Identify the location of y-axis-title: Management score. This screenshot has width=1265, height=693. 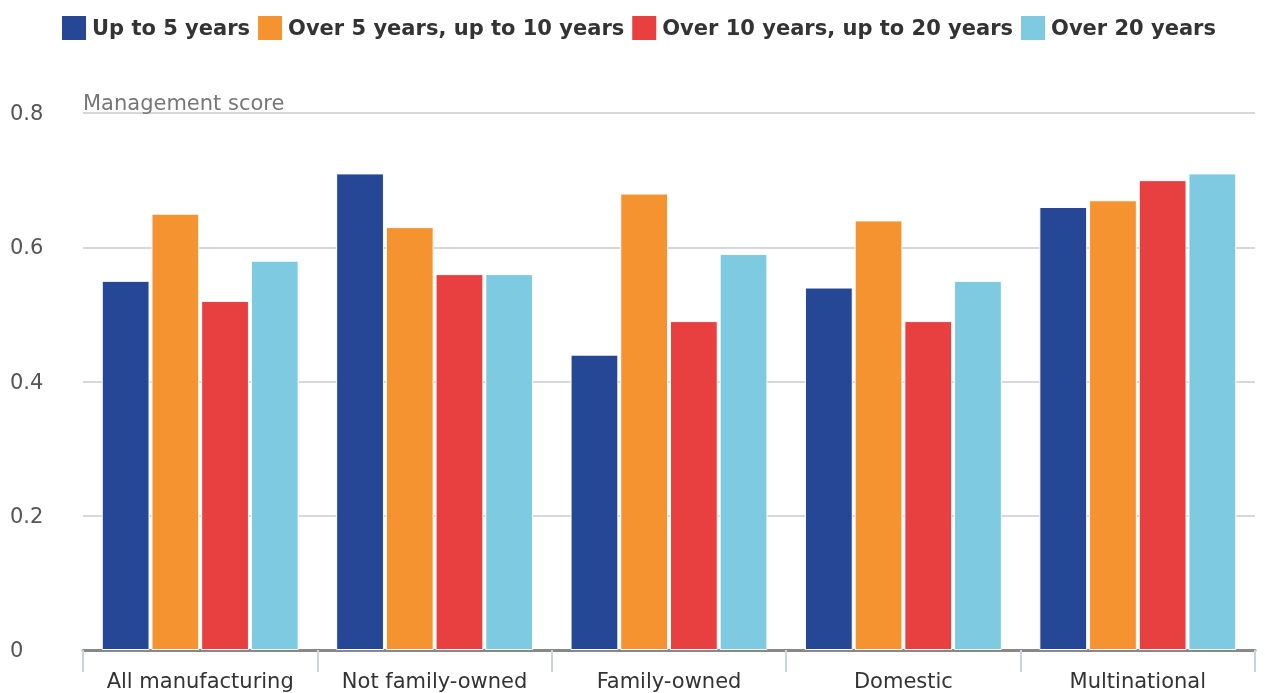
(184, 102).